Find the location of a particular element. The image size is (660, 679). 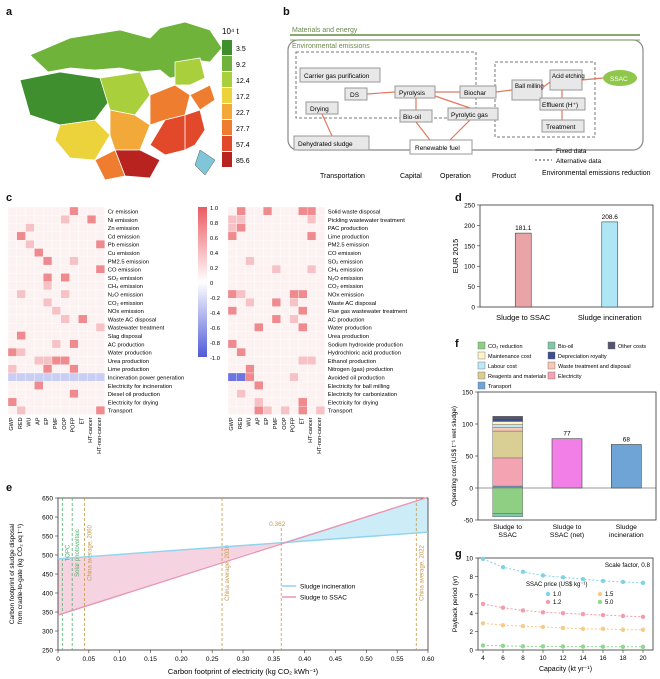

svg-text: Treatment is located at coordinates (561, 127).